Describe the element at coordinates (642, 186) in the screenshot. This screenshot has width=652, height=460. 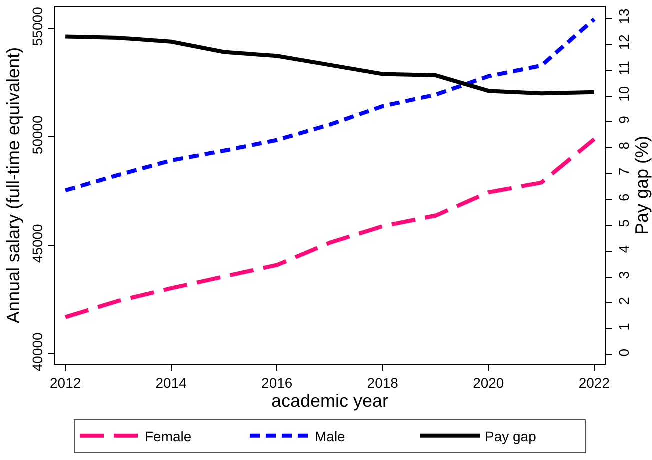
I see `y2-axis-title: Pay gap (%)` at that location.